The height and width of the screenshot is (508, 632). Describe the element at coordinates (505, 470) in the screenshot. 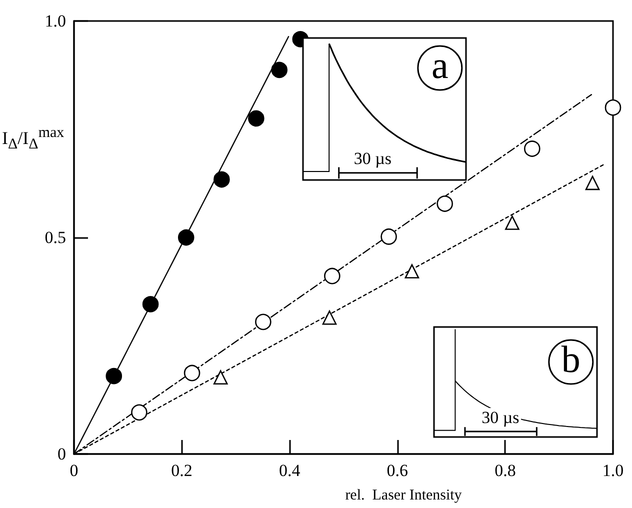

I see `x-tick-label: 0.8` at that location.